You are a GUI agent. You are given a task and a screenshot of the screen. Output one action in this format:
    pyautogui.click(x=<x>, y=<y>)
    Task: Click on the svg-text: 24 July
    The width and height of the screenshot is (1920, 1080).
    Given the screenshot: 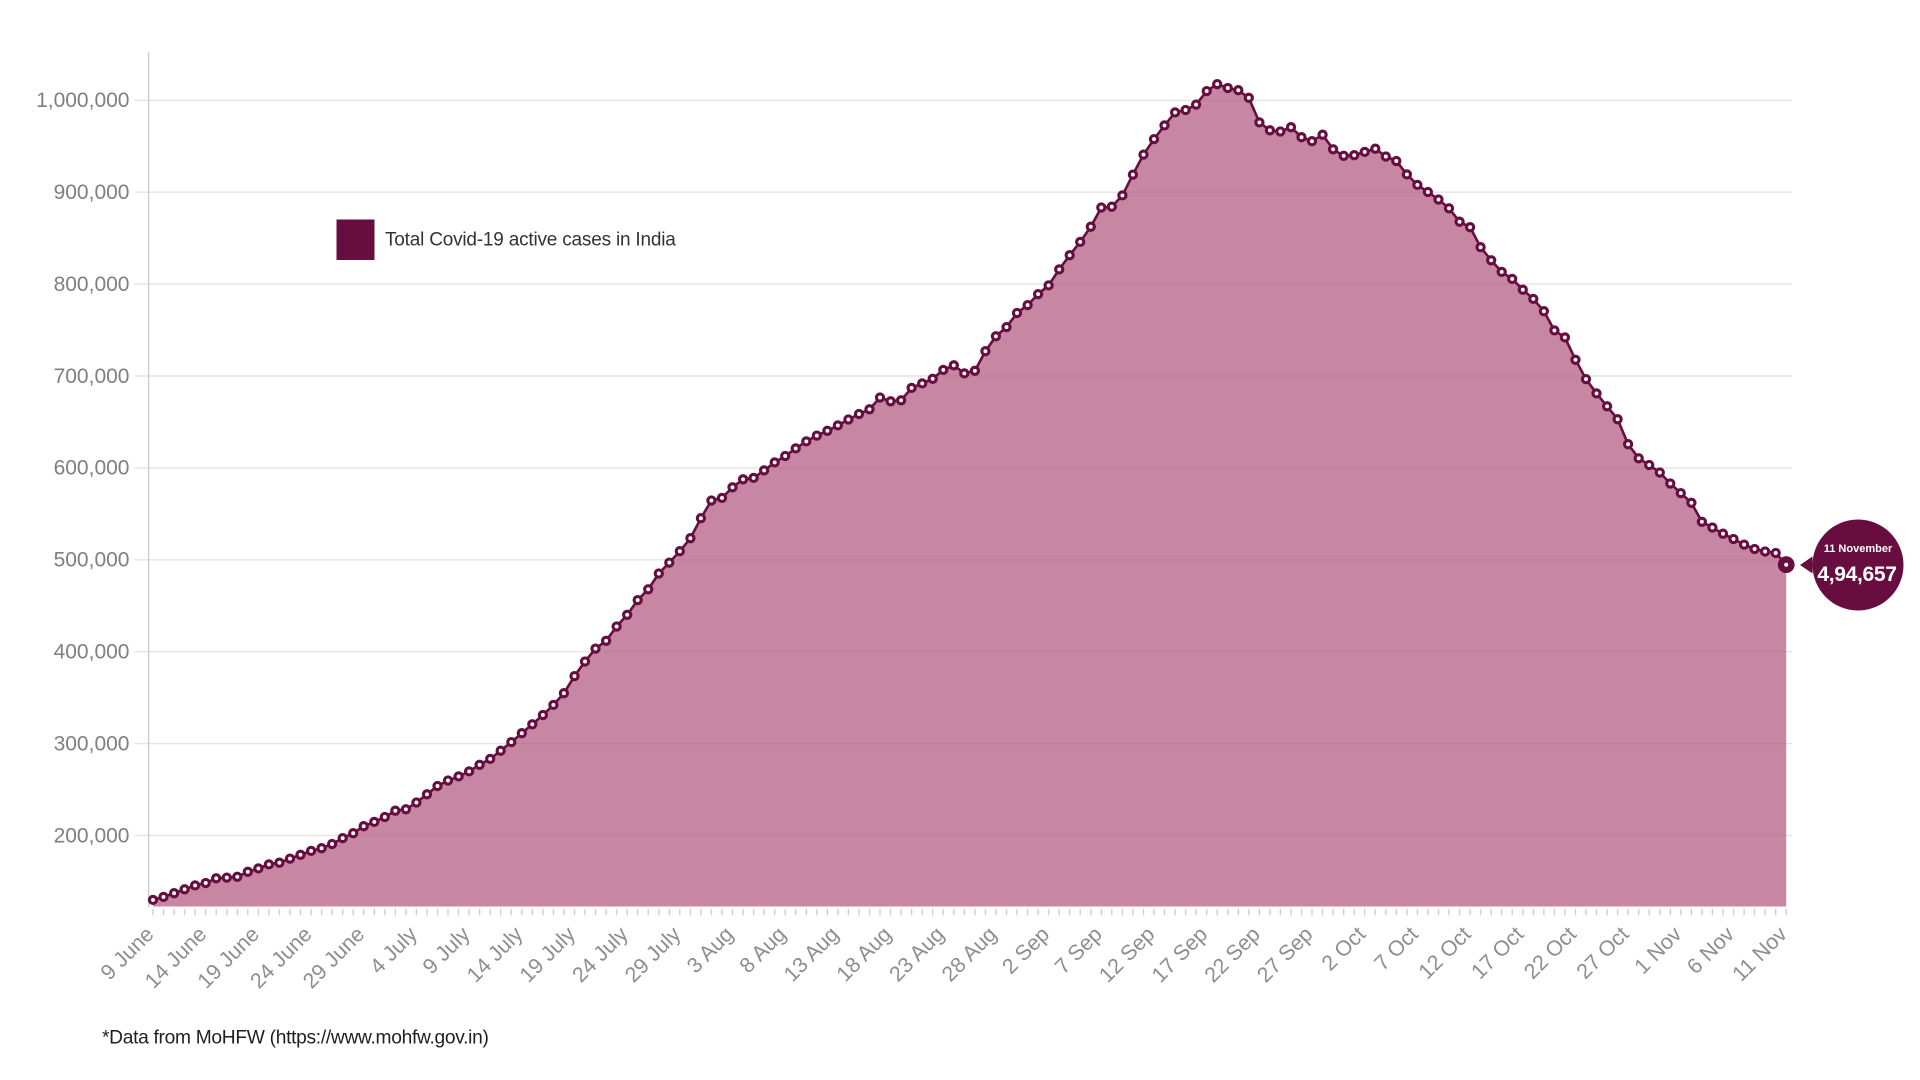 What is the action you would take?
    pyautogui.click(x=600, y=954)
    